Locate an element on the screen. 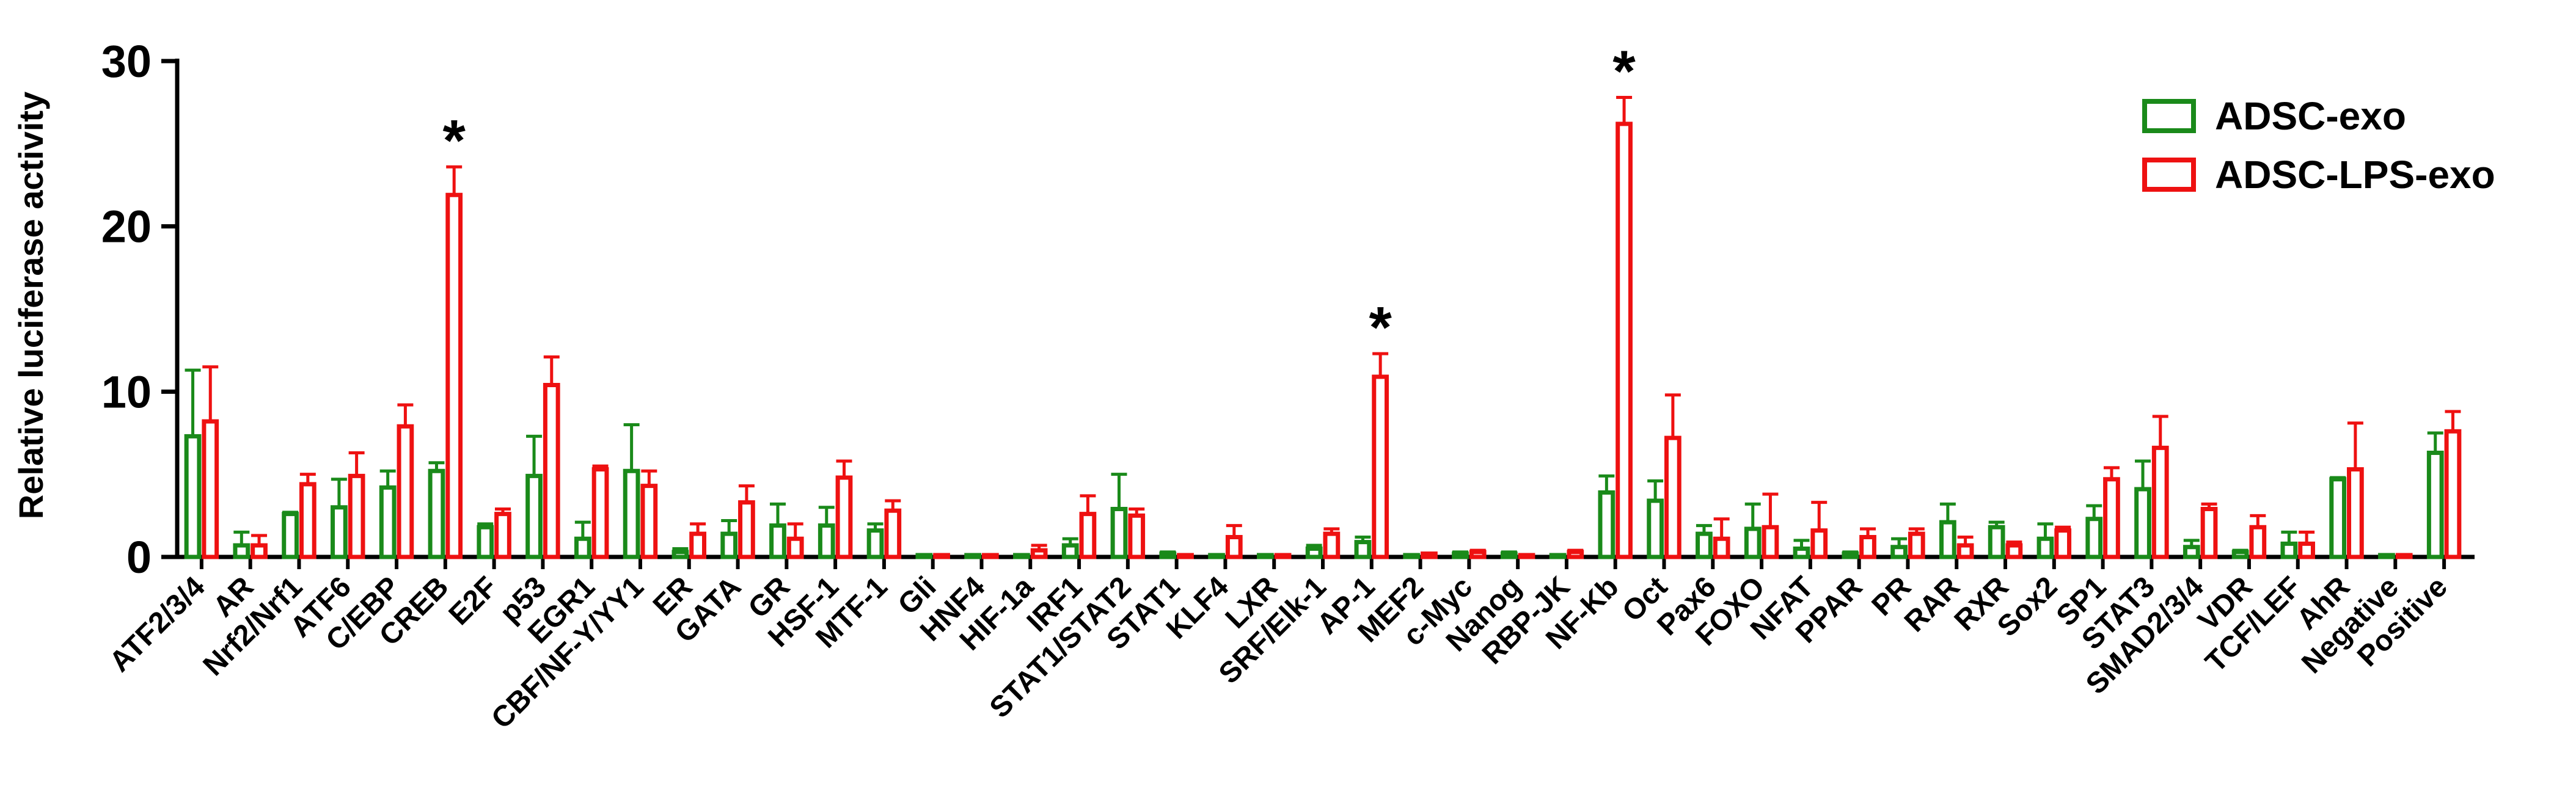 The image size is (2576, 800). y-tick-label: 20 is located at coordinates (126, 227).